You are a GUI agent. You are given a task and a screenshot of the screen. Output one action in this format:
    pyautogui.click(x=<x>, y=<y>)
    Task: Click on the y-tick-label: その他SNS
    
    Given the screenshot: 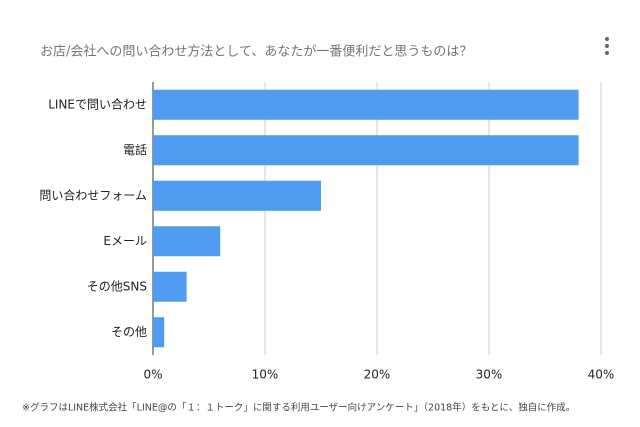 What is the action you would take?
    pyautogui.click(x=117, y=286)
    